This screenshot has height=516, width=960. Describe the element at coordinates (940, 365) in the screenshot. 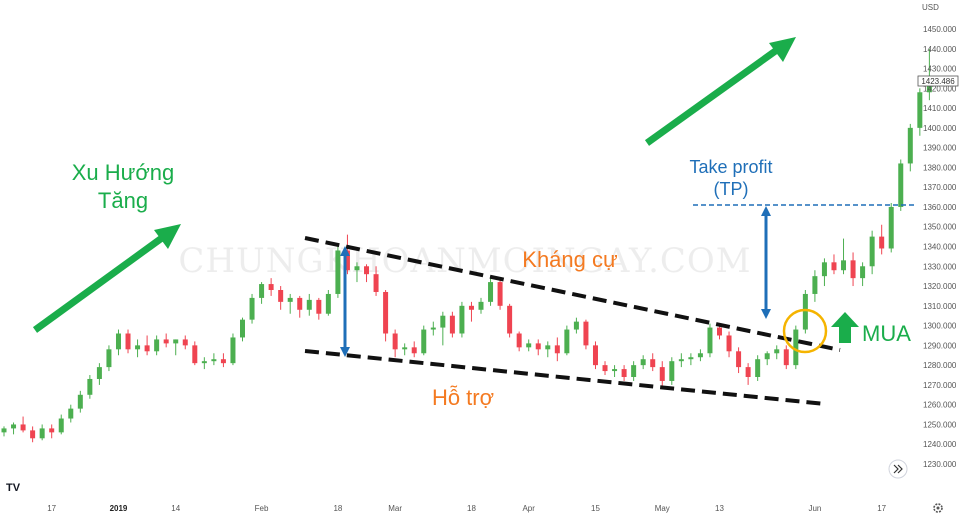

I see `y-tick-label: 1280.000` at that location.